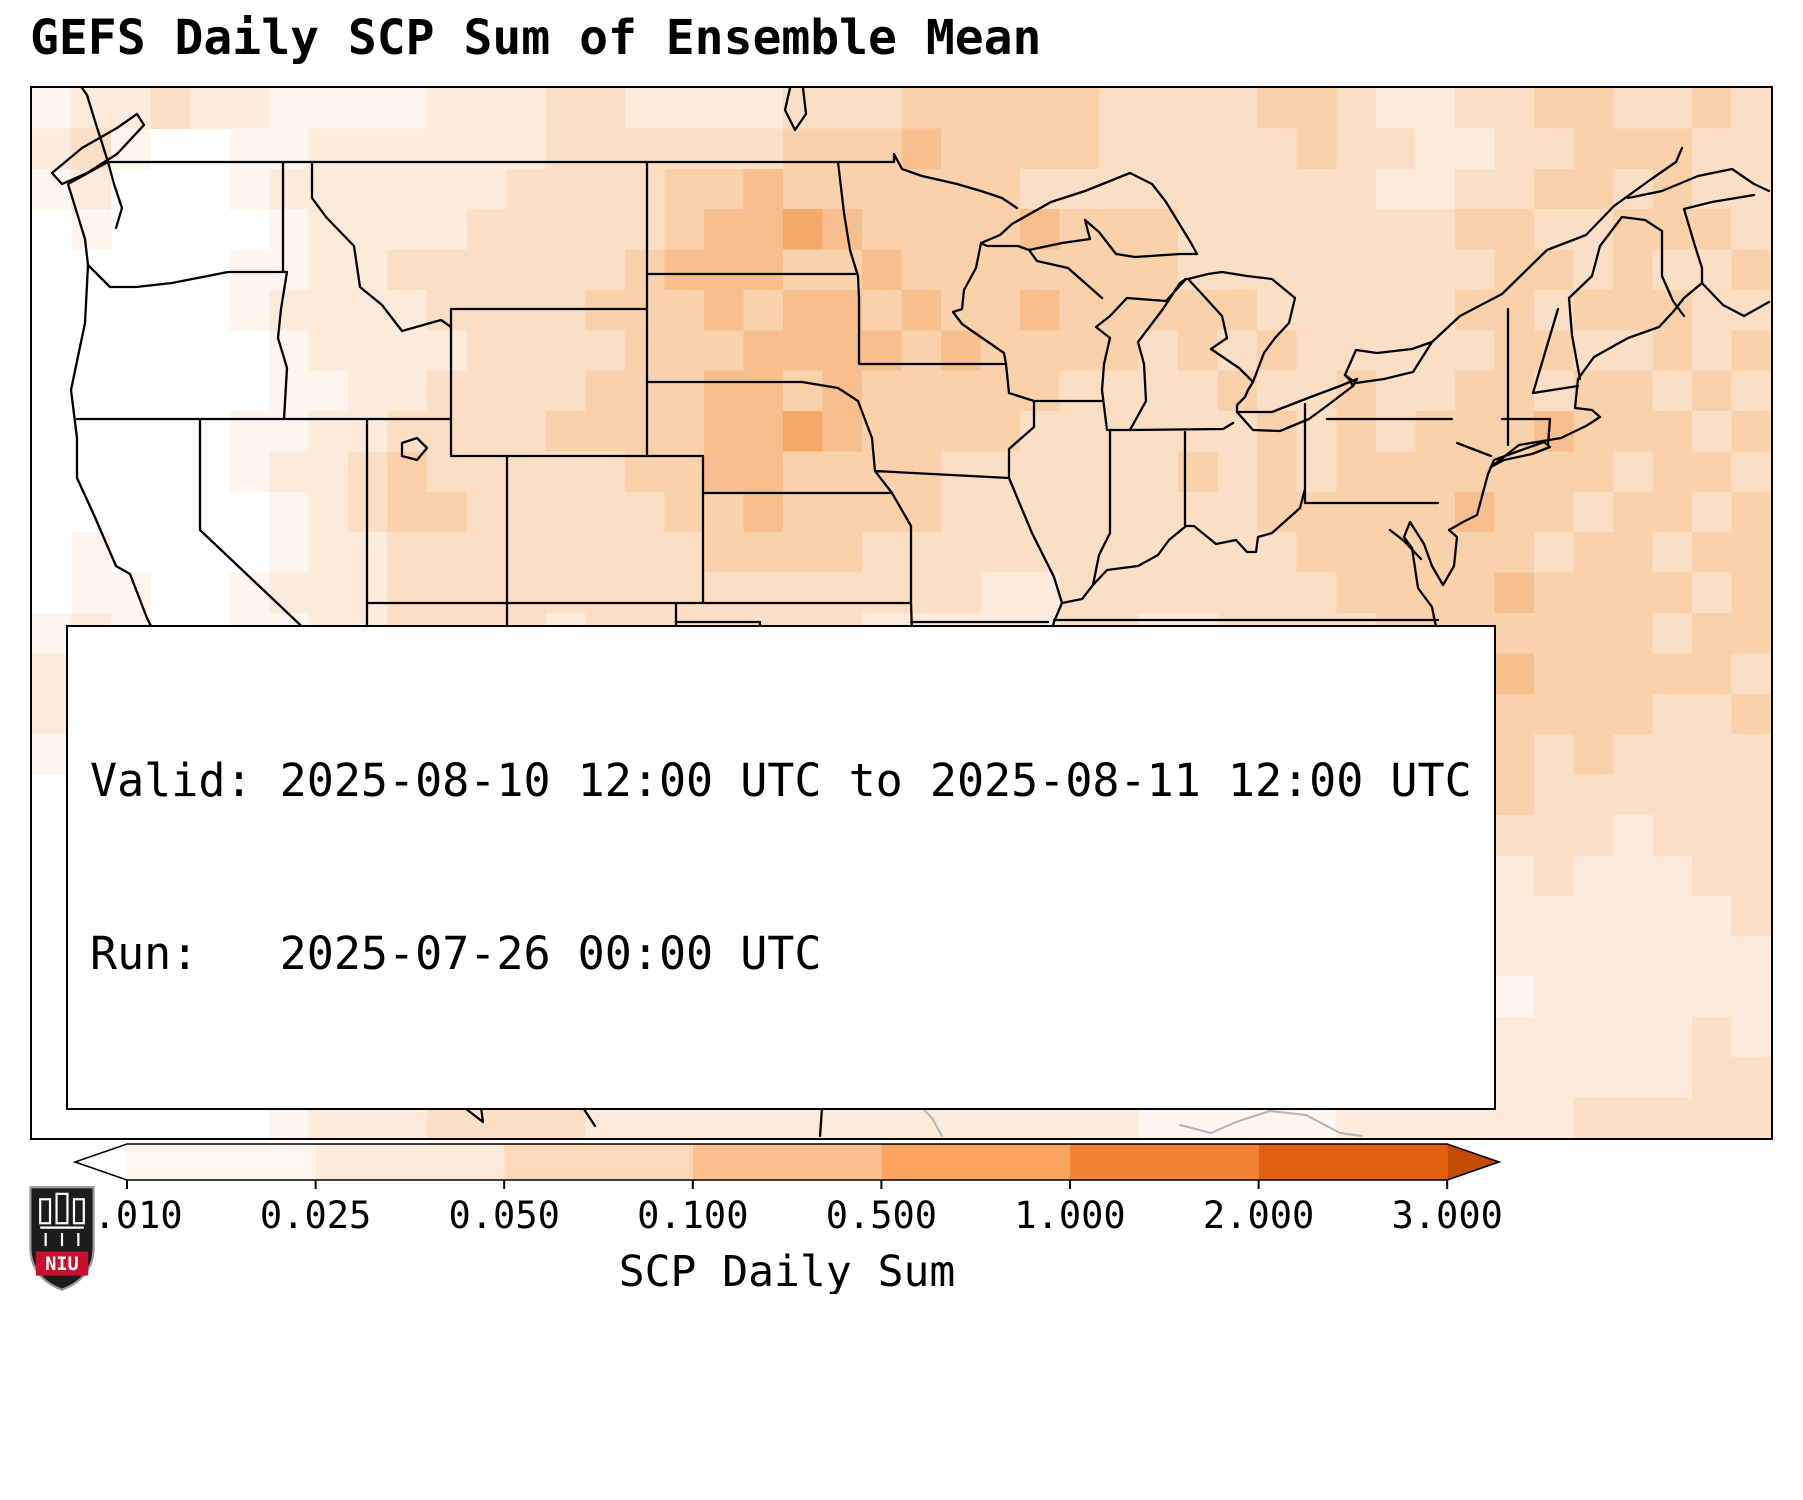 The width and height of the screenshot is (1803, 1500). Describe the element at coordinates (62, 1219) in the screenshot. I see `niu-castle-icon` at that location.